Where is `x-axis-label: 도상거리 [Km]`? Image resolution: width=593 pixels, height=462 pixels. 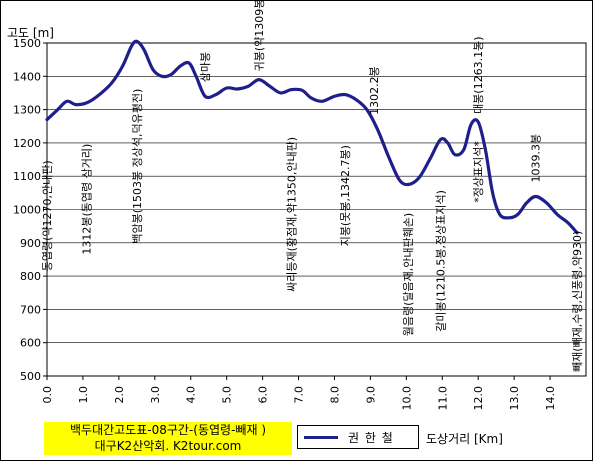 x-axis-label: 도상거리 [Km] is located at coordinates (464, 439).